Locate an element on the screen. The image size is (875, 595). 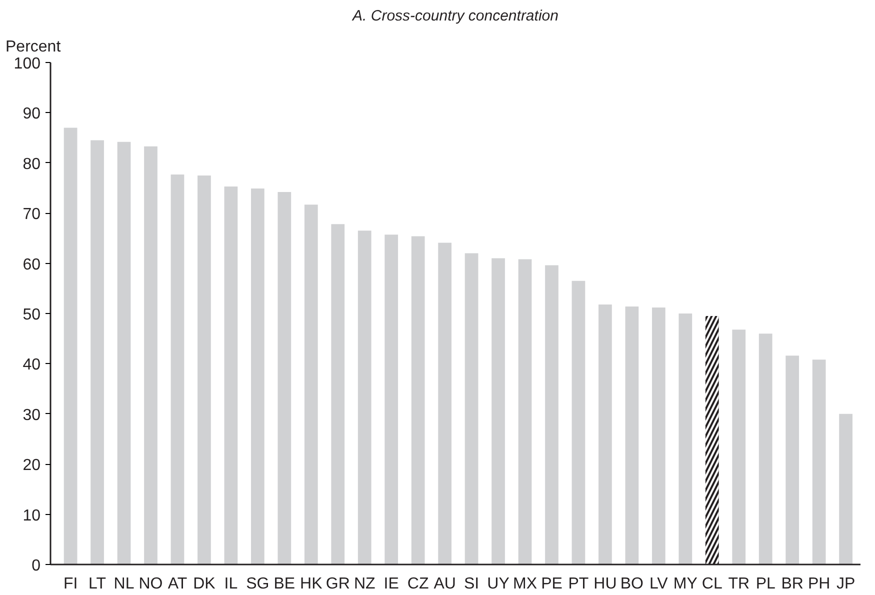
x-tick-label: DK is located at coordinates (204, 584).